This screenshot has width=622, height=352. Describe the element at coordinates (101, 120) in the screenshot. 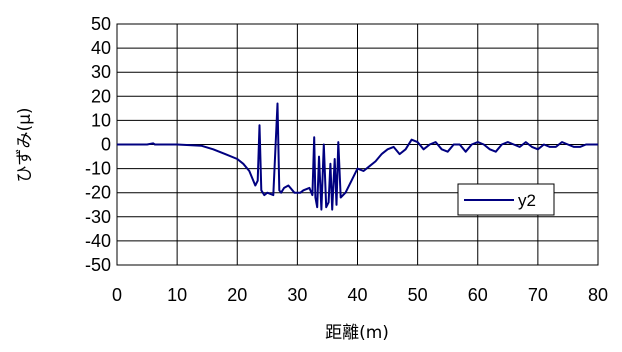

I see `y-tick-label: 10` at that location.